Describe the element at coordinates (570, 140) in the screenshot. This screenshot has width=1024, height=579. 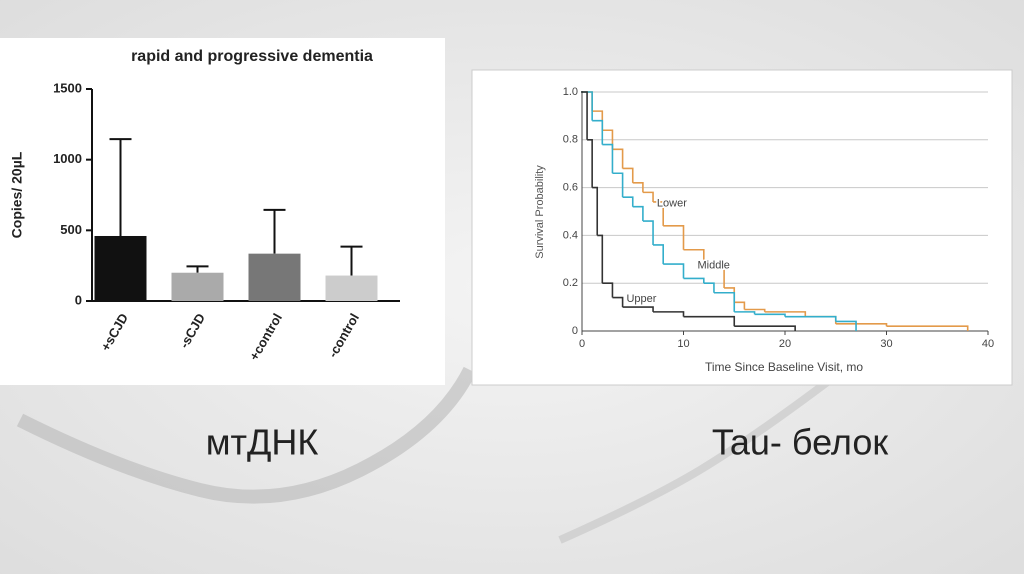
I see `y-tick-label: 0.8` at that location.